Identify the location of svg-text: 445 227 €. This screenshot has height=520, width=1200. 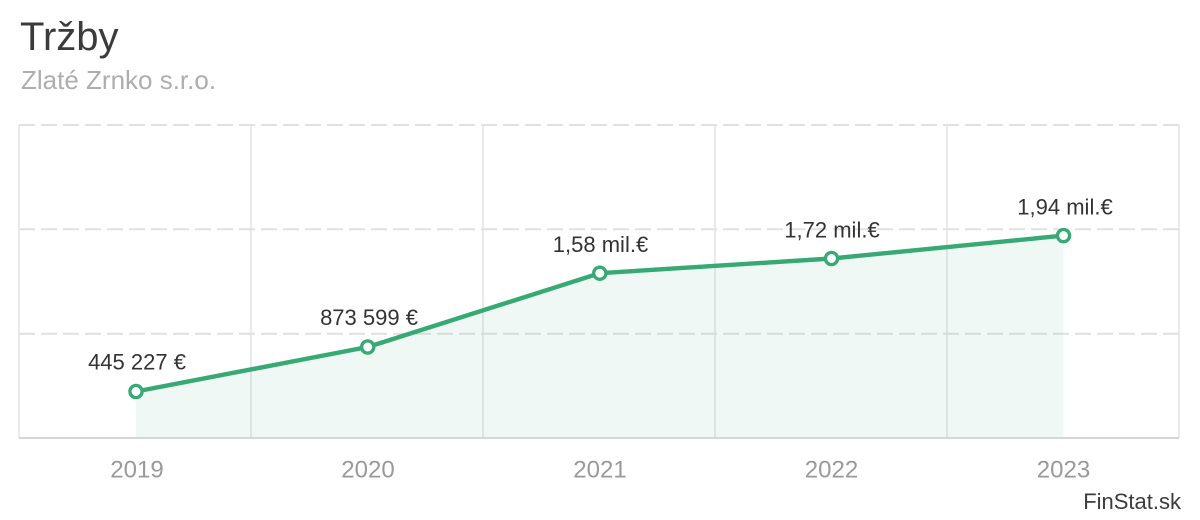
(137, 362).